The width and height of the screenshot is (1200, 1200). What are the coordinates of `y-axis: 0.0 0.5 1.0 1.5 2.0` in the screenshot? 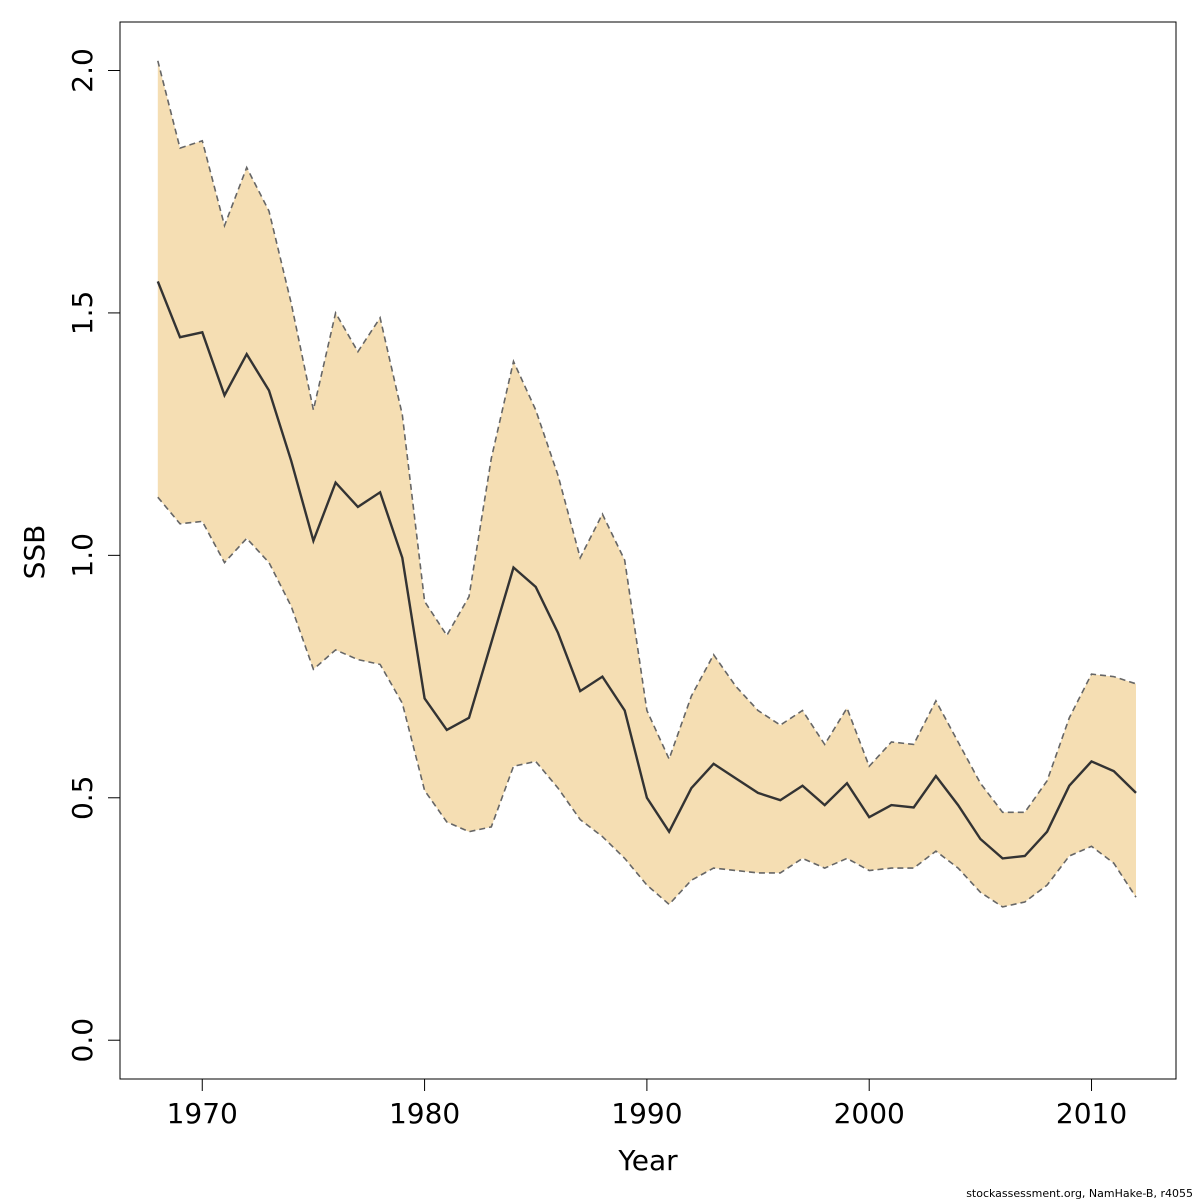 It's located at (93, 555).